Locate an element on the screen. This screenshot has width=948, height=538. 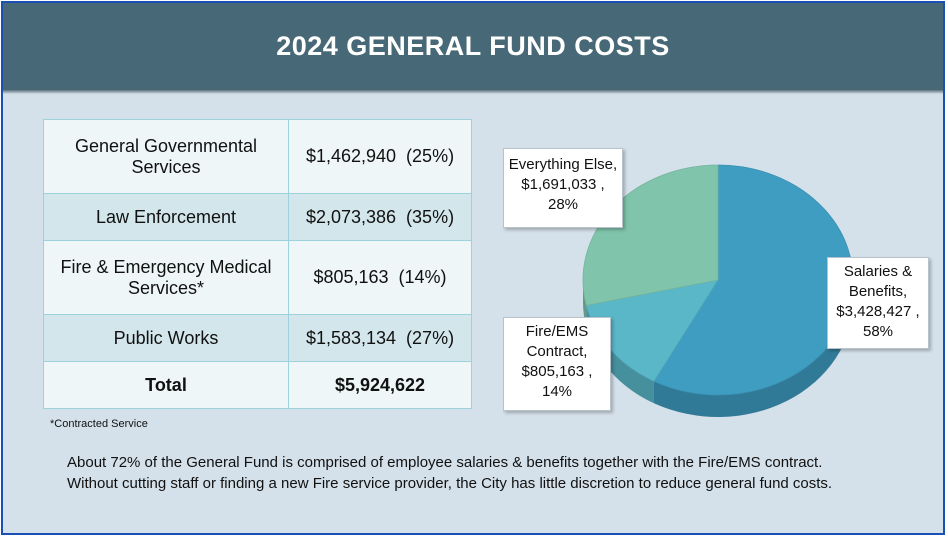
pie-label-line: $805,163 , is located at coordinates (557, 371).